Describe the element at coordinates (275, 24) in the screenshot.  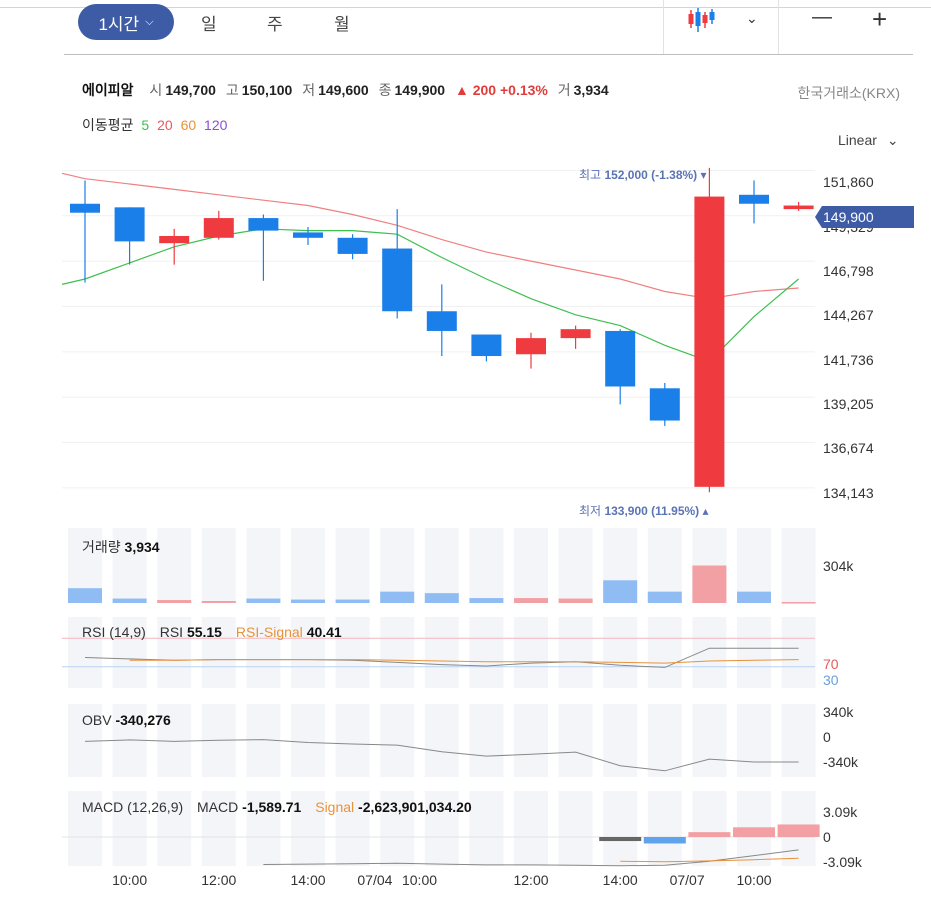
I see `tab-week: 주` at that location.